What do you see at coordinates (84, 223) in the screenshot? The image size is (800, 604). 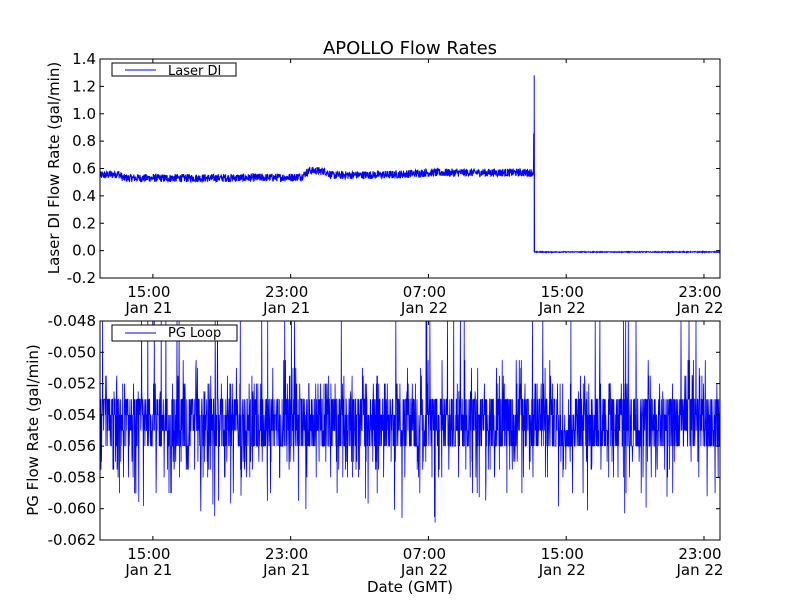 I see `y-tick-label: 0.2` at bounding box center [84, 223].